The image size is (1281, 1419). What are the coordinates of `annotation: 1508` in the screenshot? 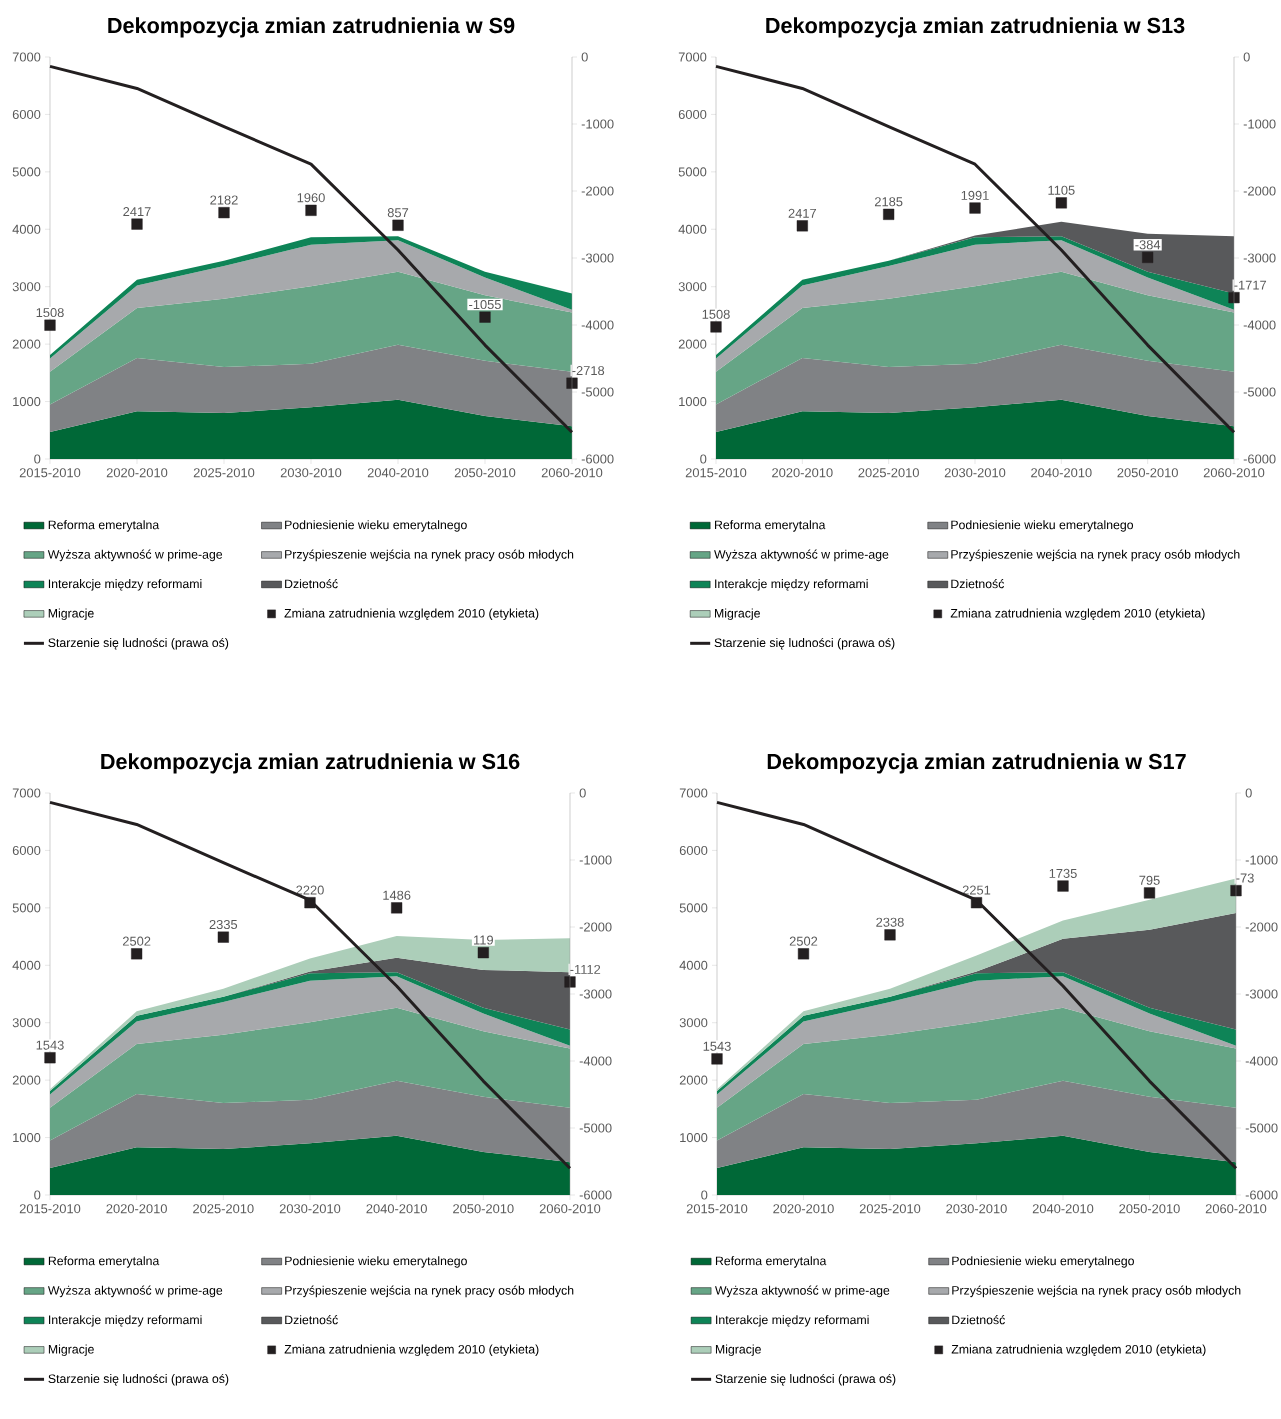 It's located at (716, 314).